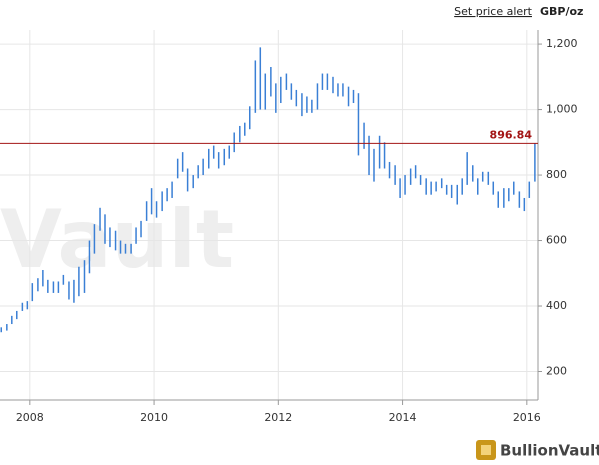 The height and width of the screenshot is (465, 599). I want to click on y-tick-label: 1,200, so click(562, 43).